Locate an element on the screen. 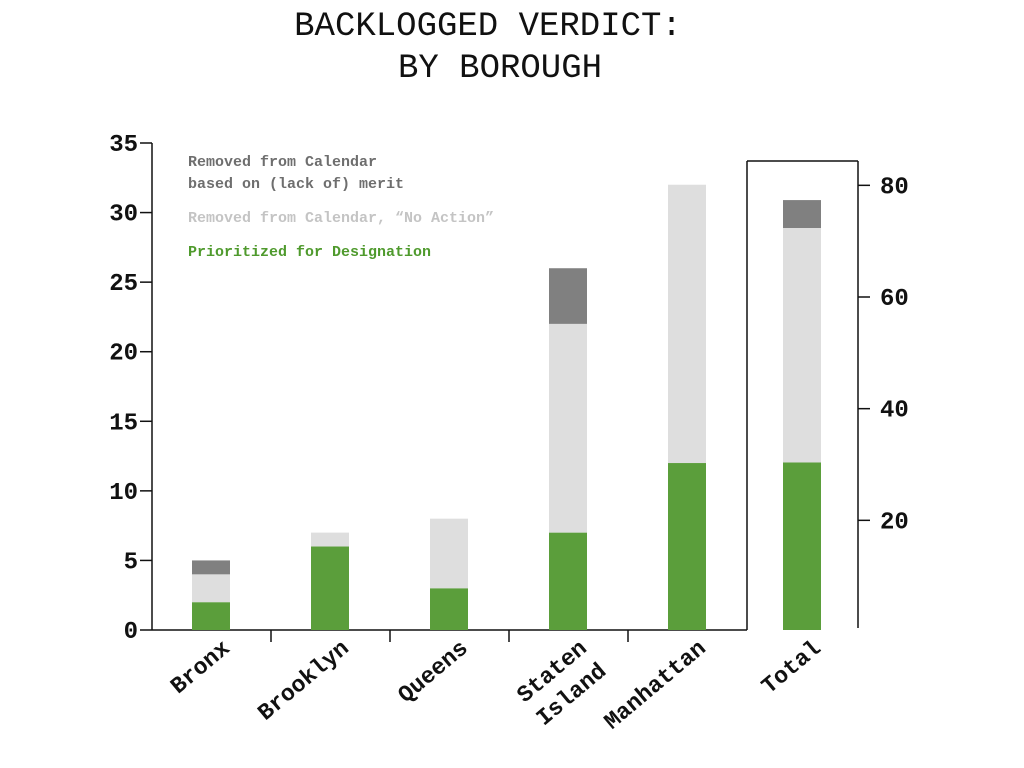  x-tick-label: Queens is located at coordinates (433, 671).